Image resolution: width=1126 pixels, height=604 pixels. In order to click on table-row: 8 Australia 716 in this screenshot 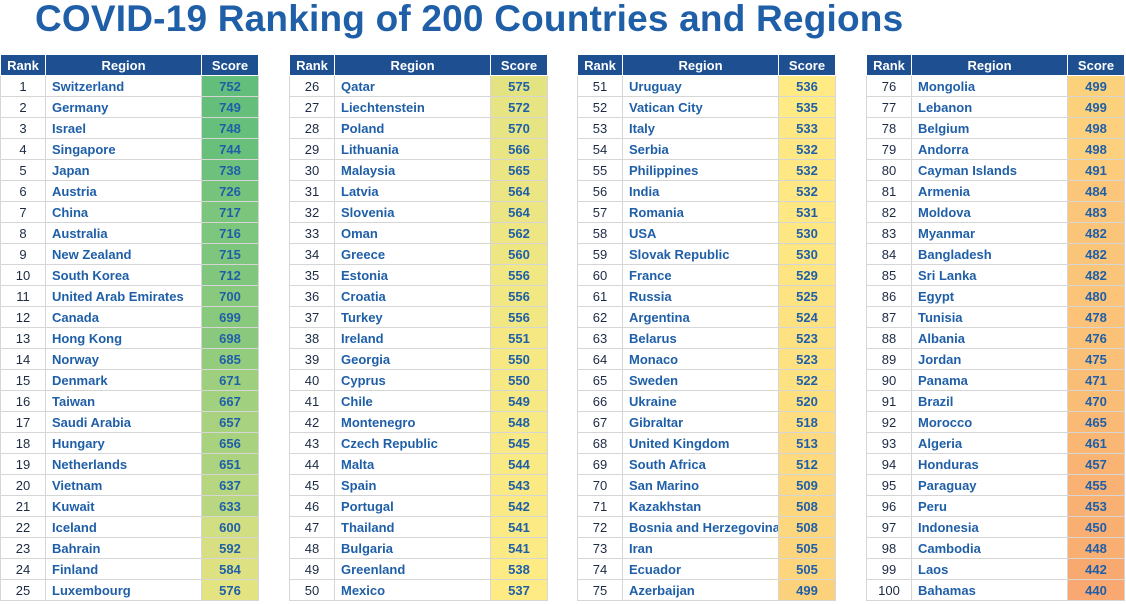, I will do `click(129, 233)`.